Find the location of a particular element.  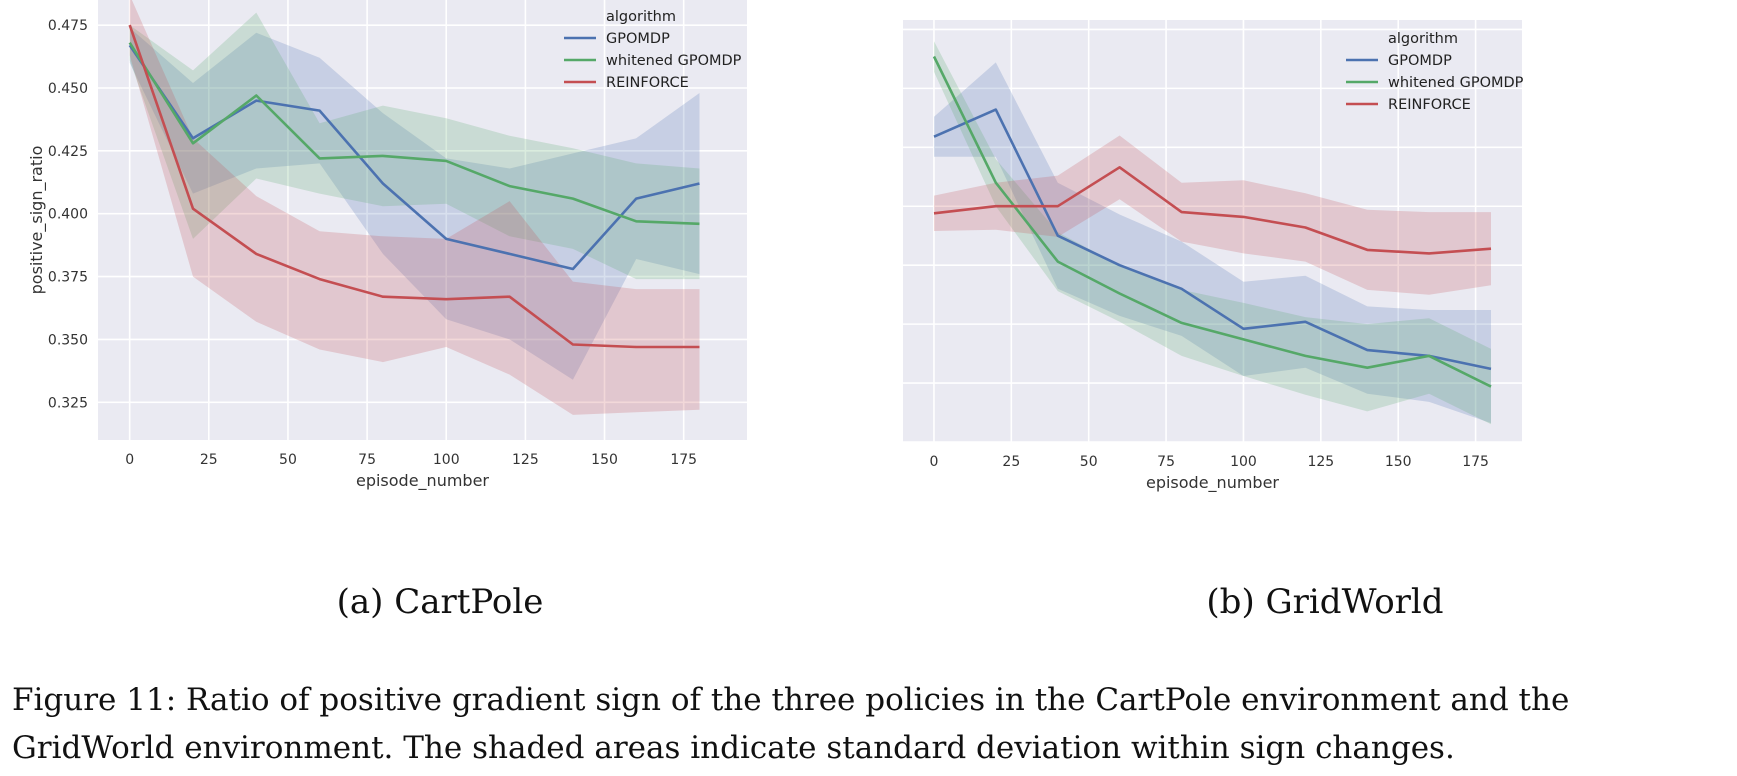

y-tick-label: 0.400 is located at coordinates (68, 215).